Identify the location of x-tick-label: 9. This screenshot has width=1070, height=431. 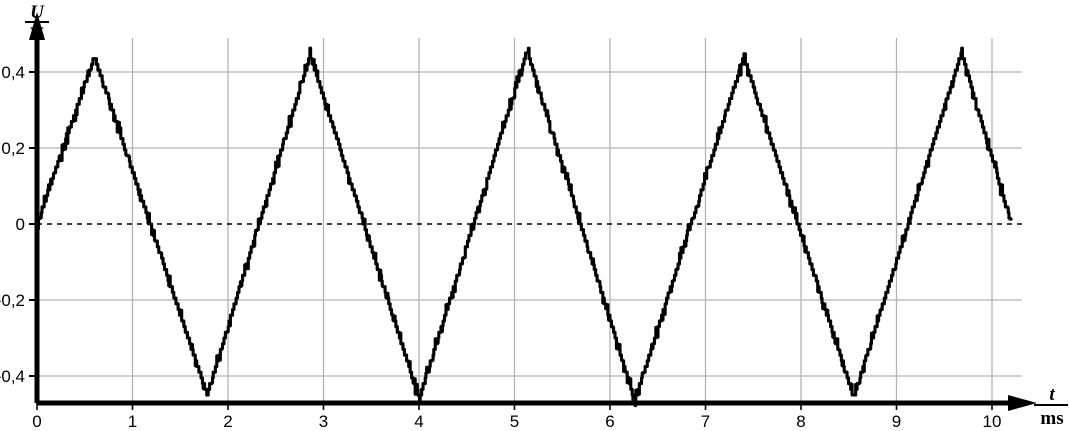
(896, 421).